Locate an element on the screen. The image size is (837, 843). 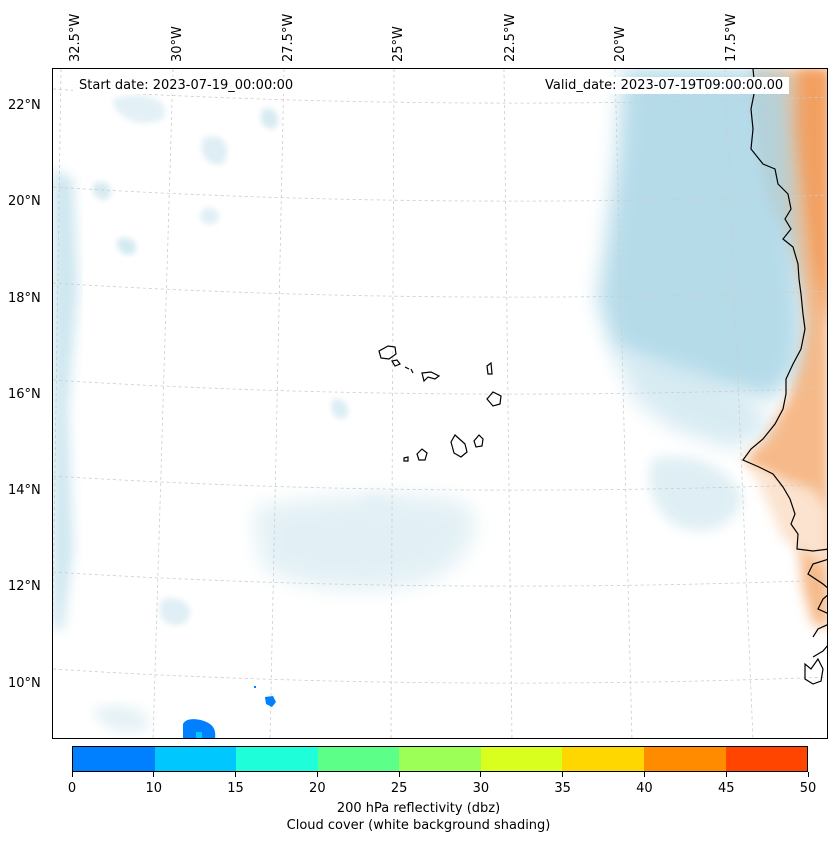
lon-label-17-5w: 17.5°W is located at coordinates (731, 37).